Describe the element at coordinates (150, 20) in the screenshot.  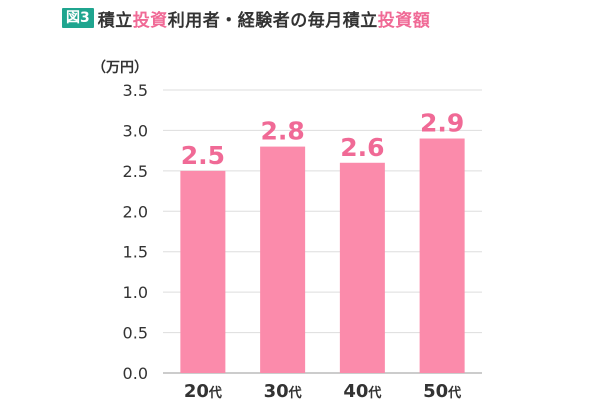
I see `title-part-highlight: 投資` at that location.